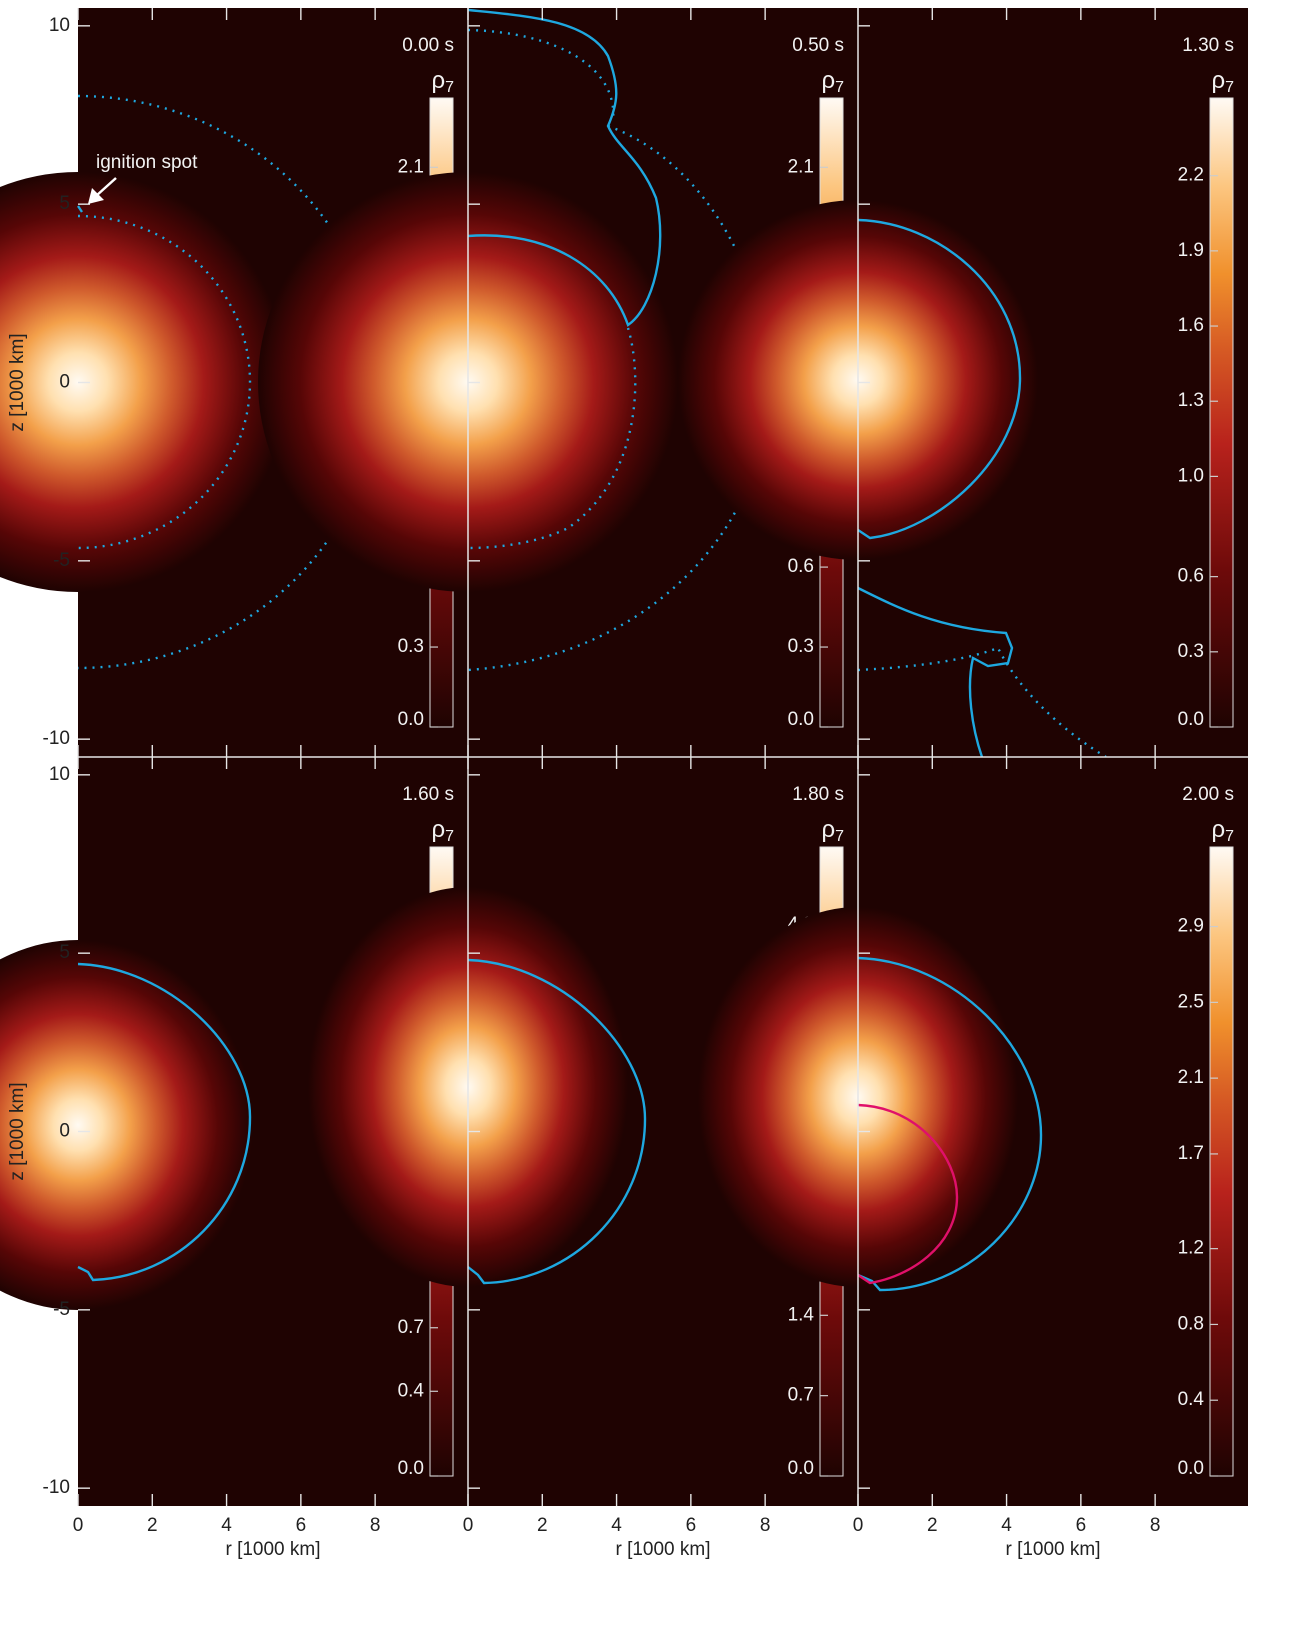  I want to click on colorbar-tick-label: 1.2, so click(1191, 1248).